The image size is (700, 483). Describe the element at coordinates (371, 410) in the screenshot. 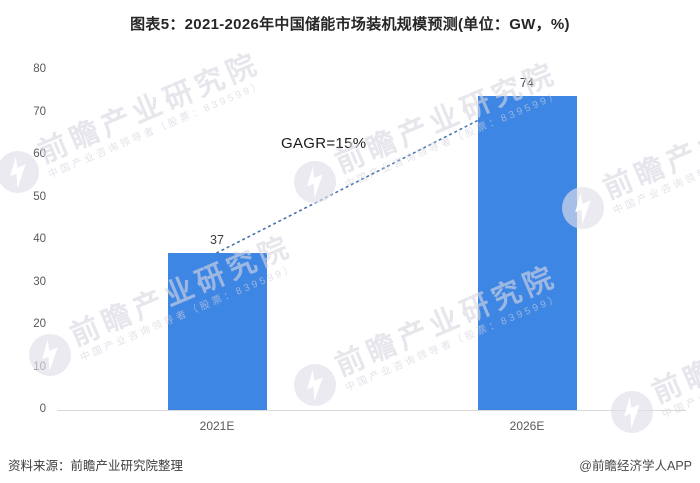

I see `x-axis-line` at that location.